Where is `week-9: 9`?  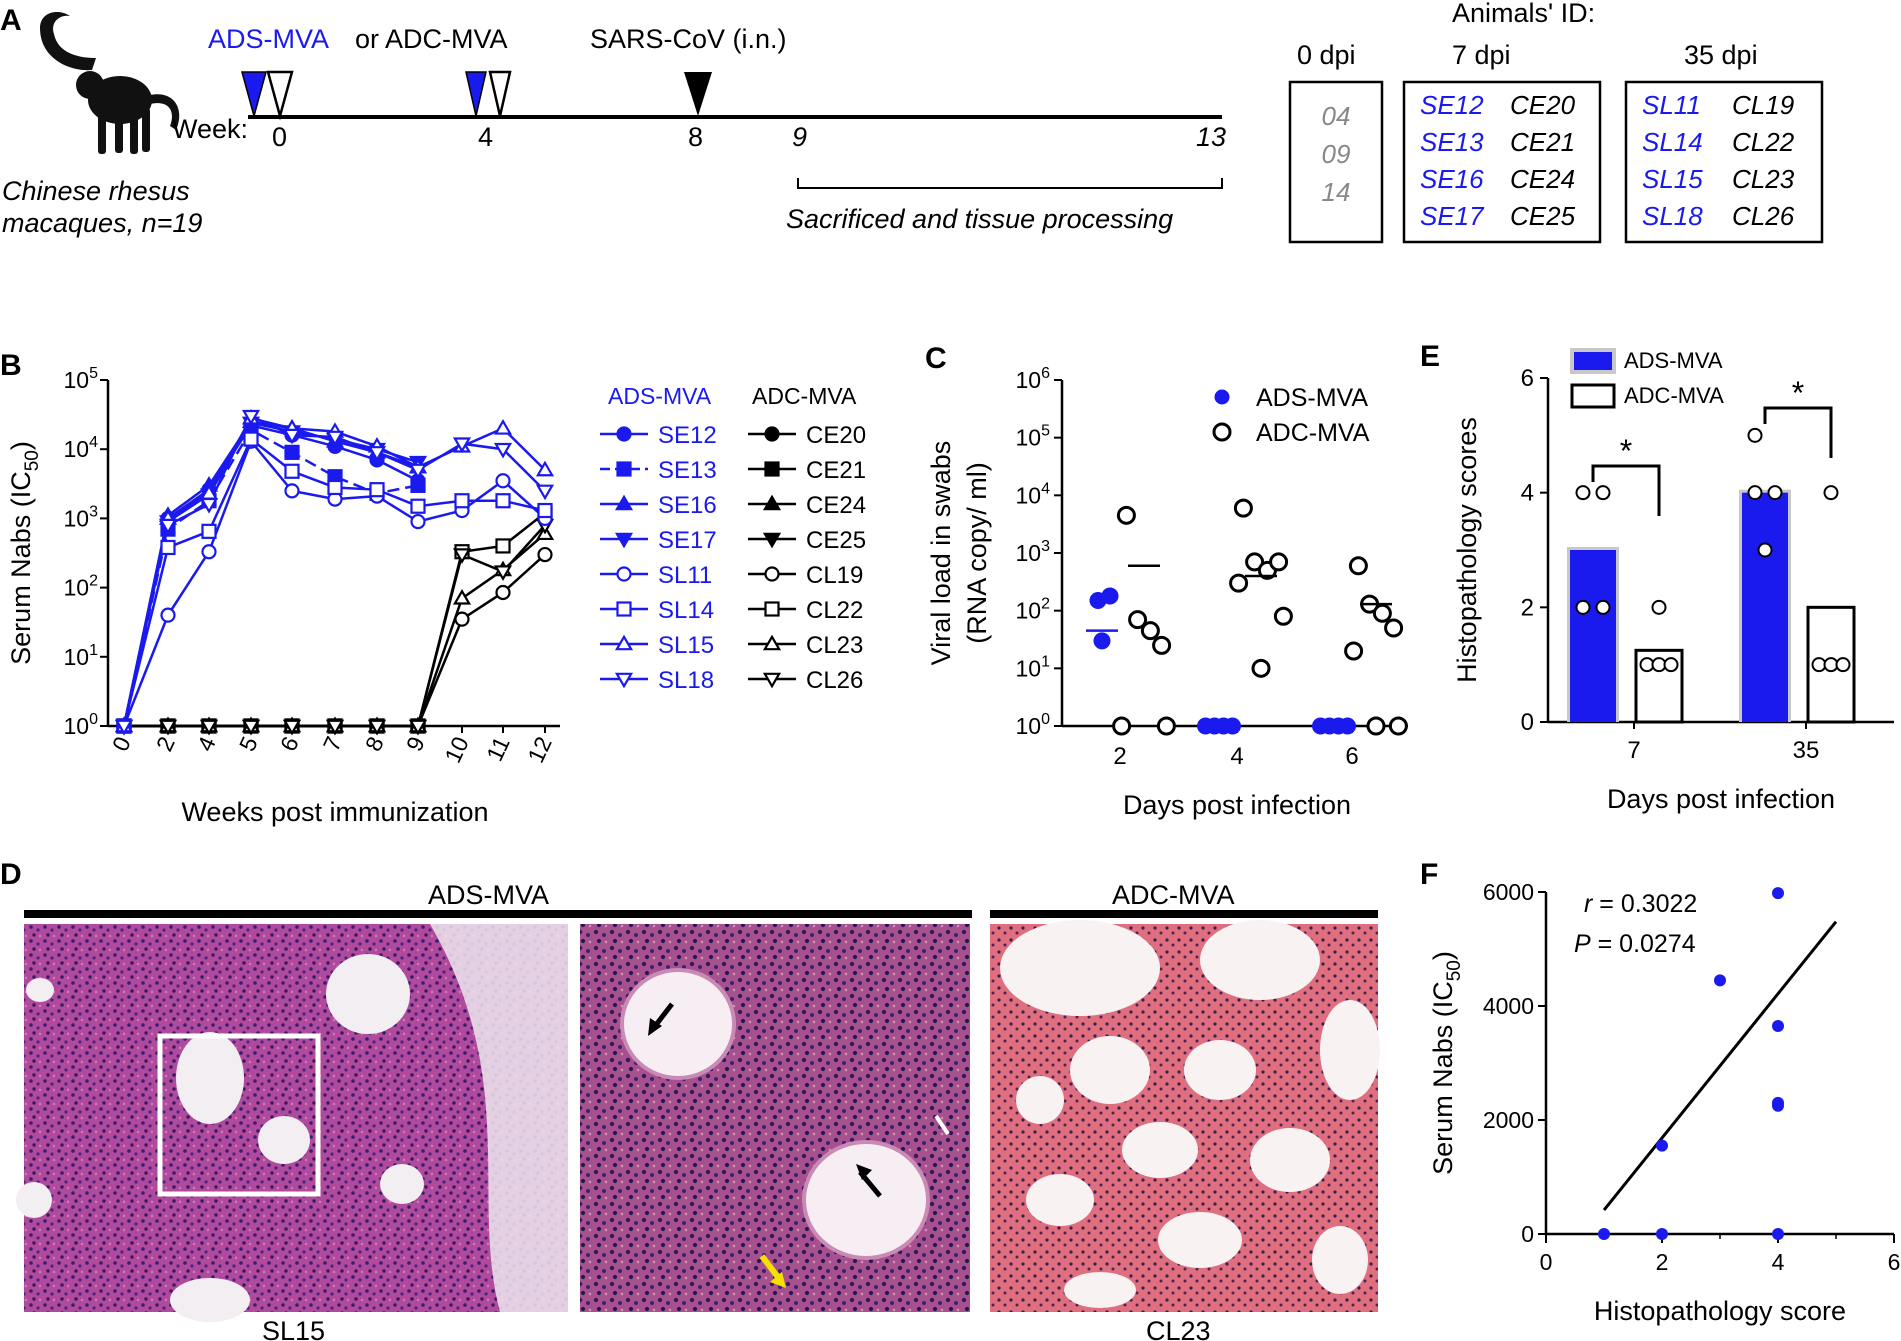 week-9: 9 is located at coordinates (799, 137).